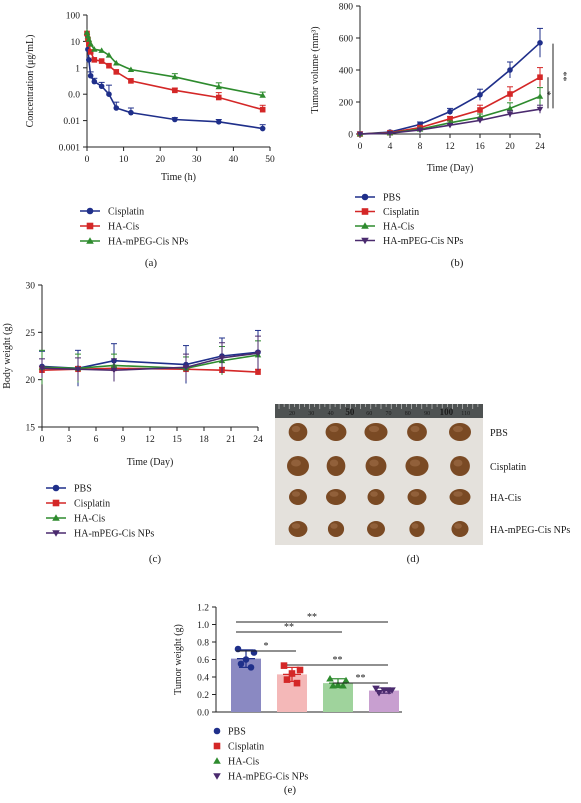  Describe the element at coordinates (350, 136) in the screenshot. I see `y-tick-label: 0` at that location.